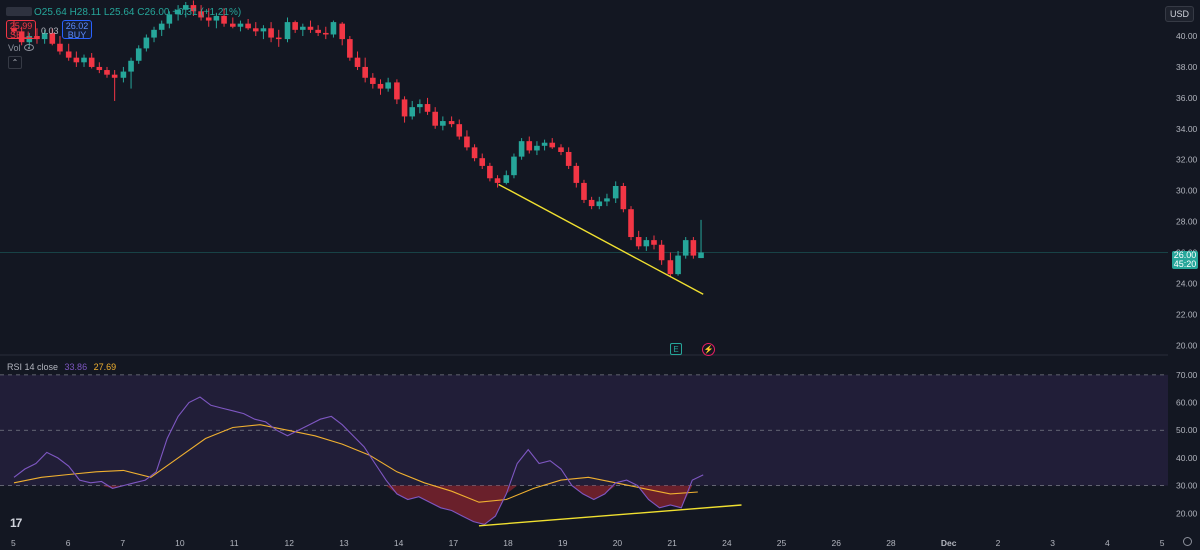 This screenshot has width=1200, height=550. Describe the element at coordinates (399, 543) in the screenshot. I see `x-tick-label: 14` at that location.